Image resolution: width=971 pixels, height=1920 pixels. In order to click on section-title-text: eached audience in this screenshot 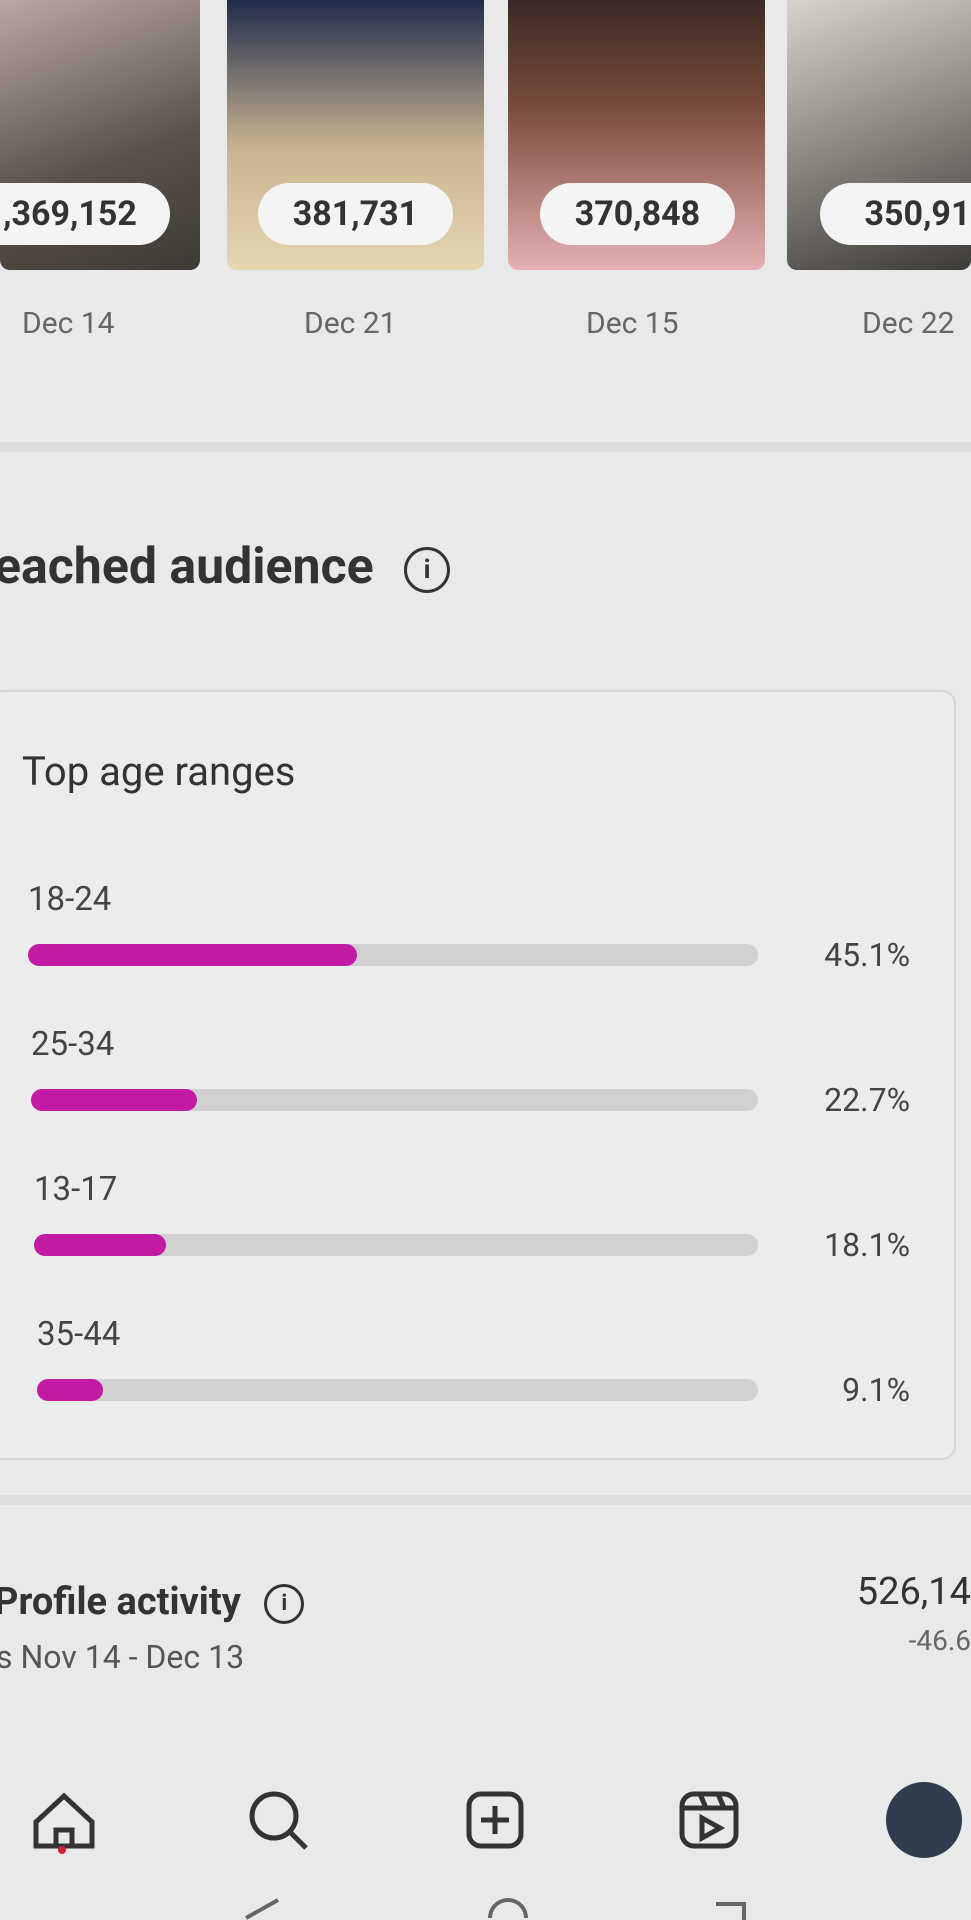, I will do `click(187, 567)`.